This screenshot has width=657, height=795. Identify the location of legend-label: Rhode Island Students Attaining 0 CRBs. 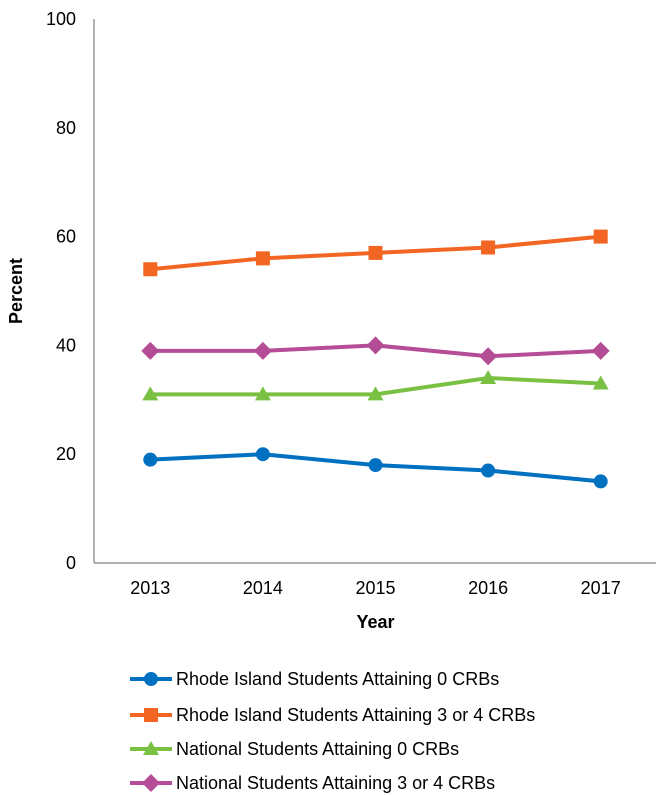
(337, 679).